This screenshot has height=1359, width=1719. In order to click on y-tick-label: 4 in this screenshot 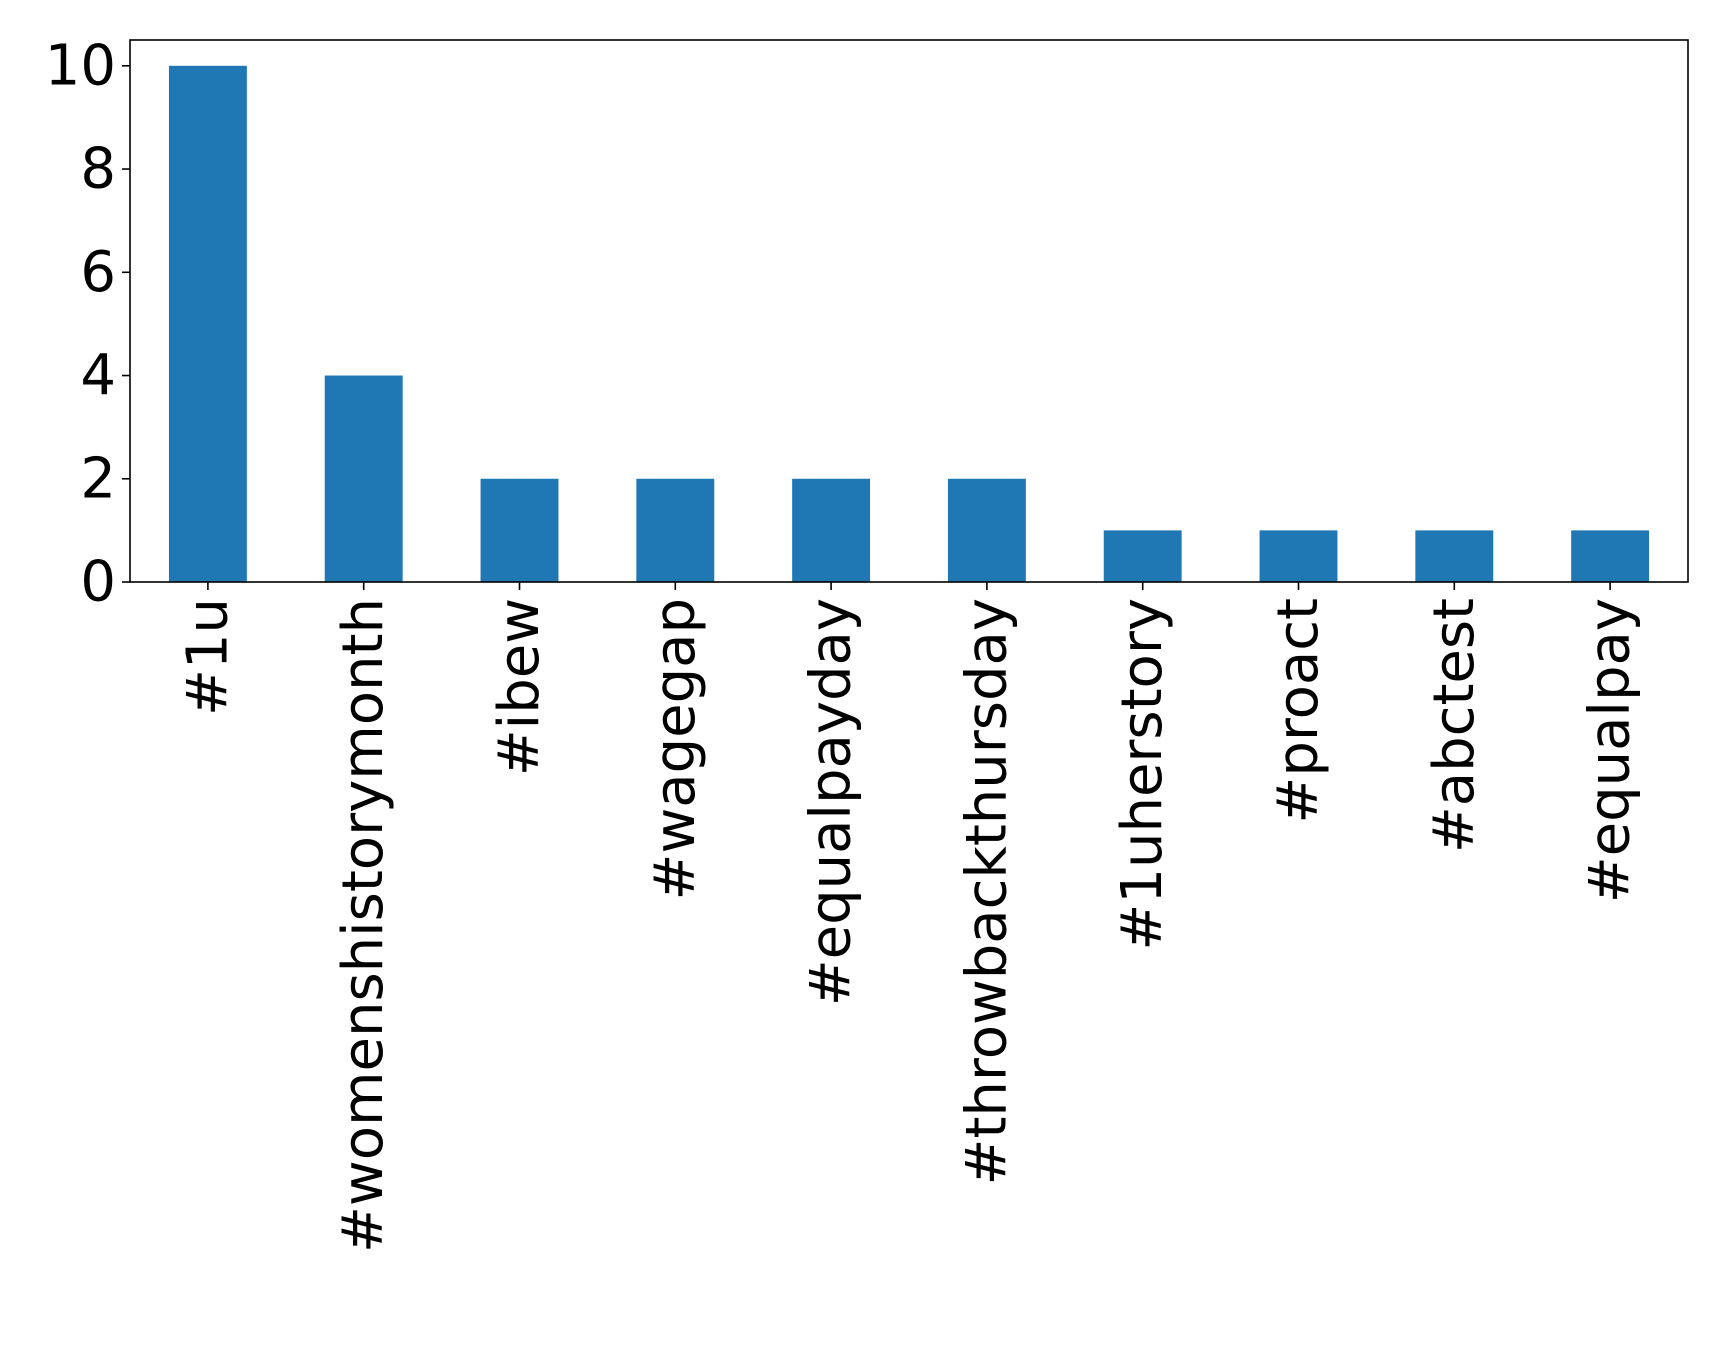, I will do `click(98, 375)`.